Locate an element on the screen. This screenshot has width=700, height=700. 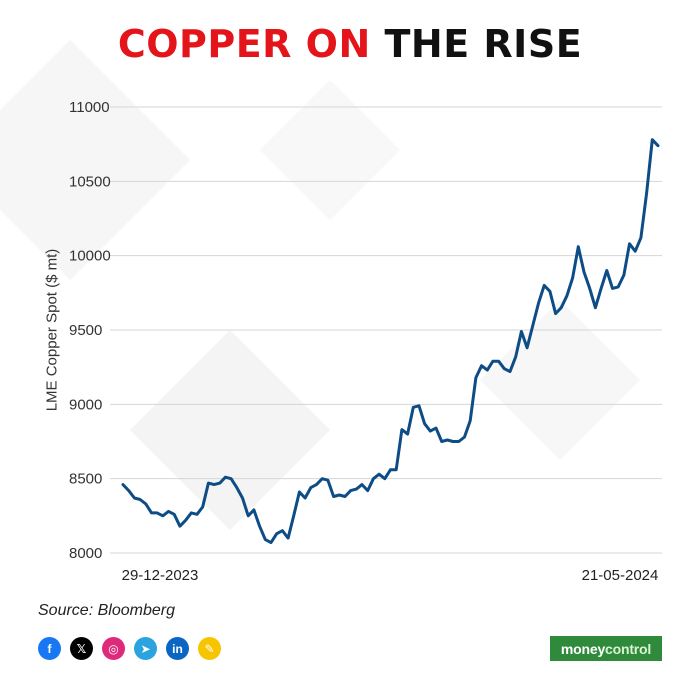
chart-title: COPPER ON THE RISE is located at coordinates (350, 44).